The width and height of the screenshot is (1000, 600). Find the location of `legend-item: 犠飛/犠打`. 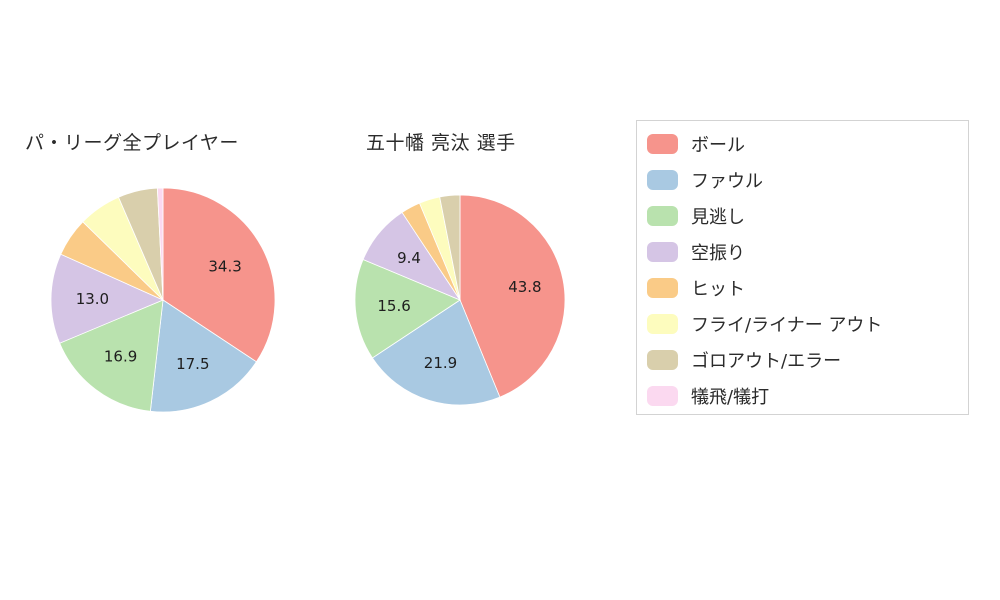

legend-item: 犠飛/犠打 is located at coordinates (807, 396).